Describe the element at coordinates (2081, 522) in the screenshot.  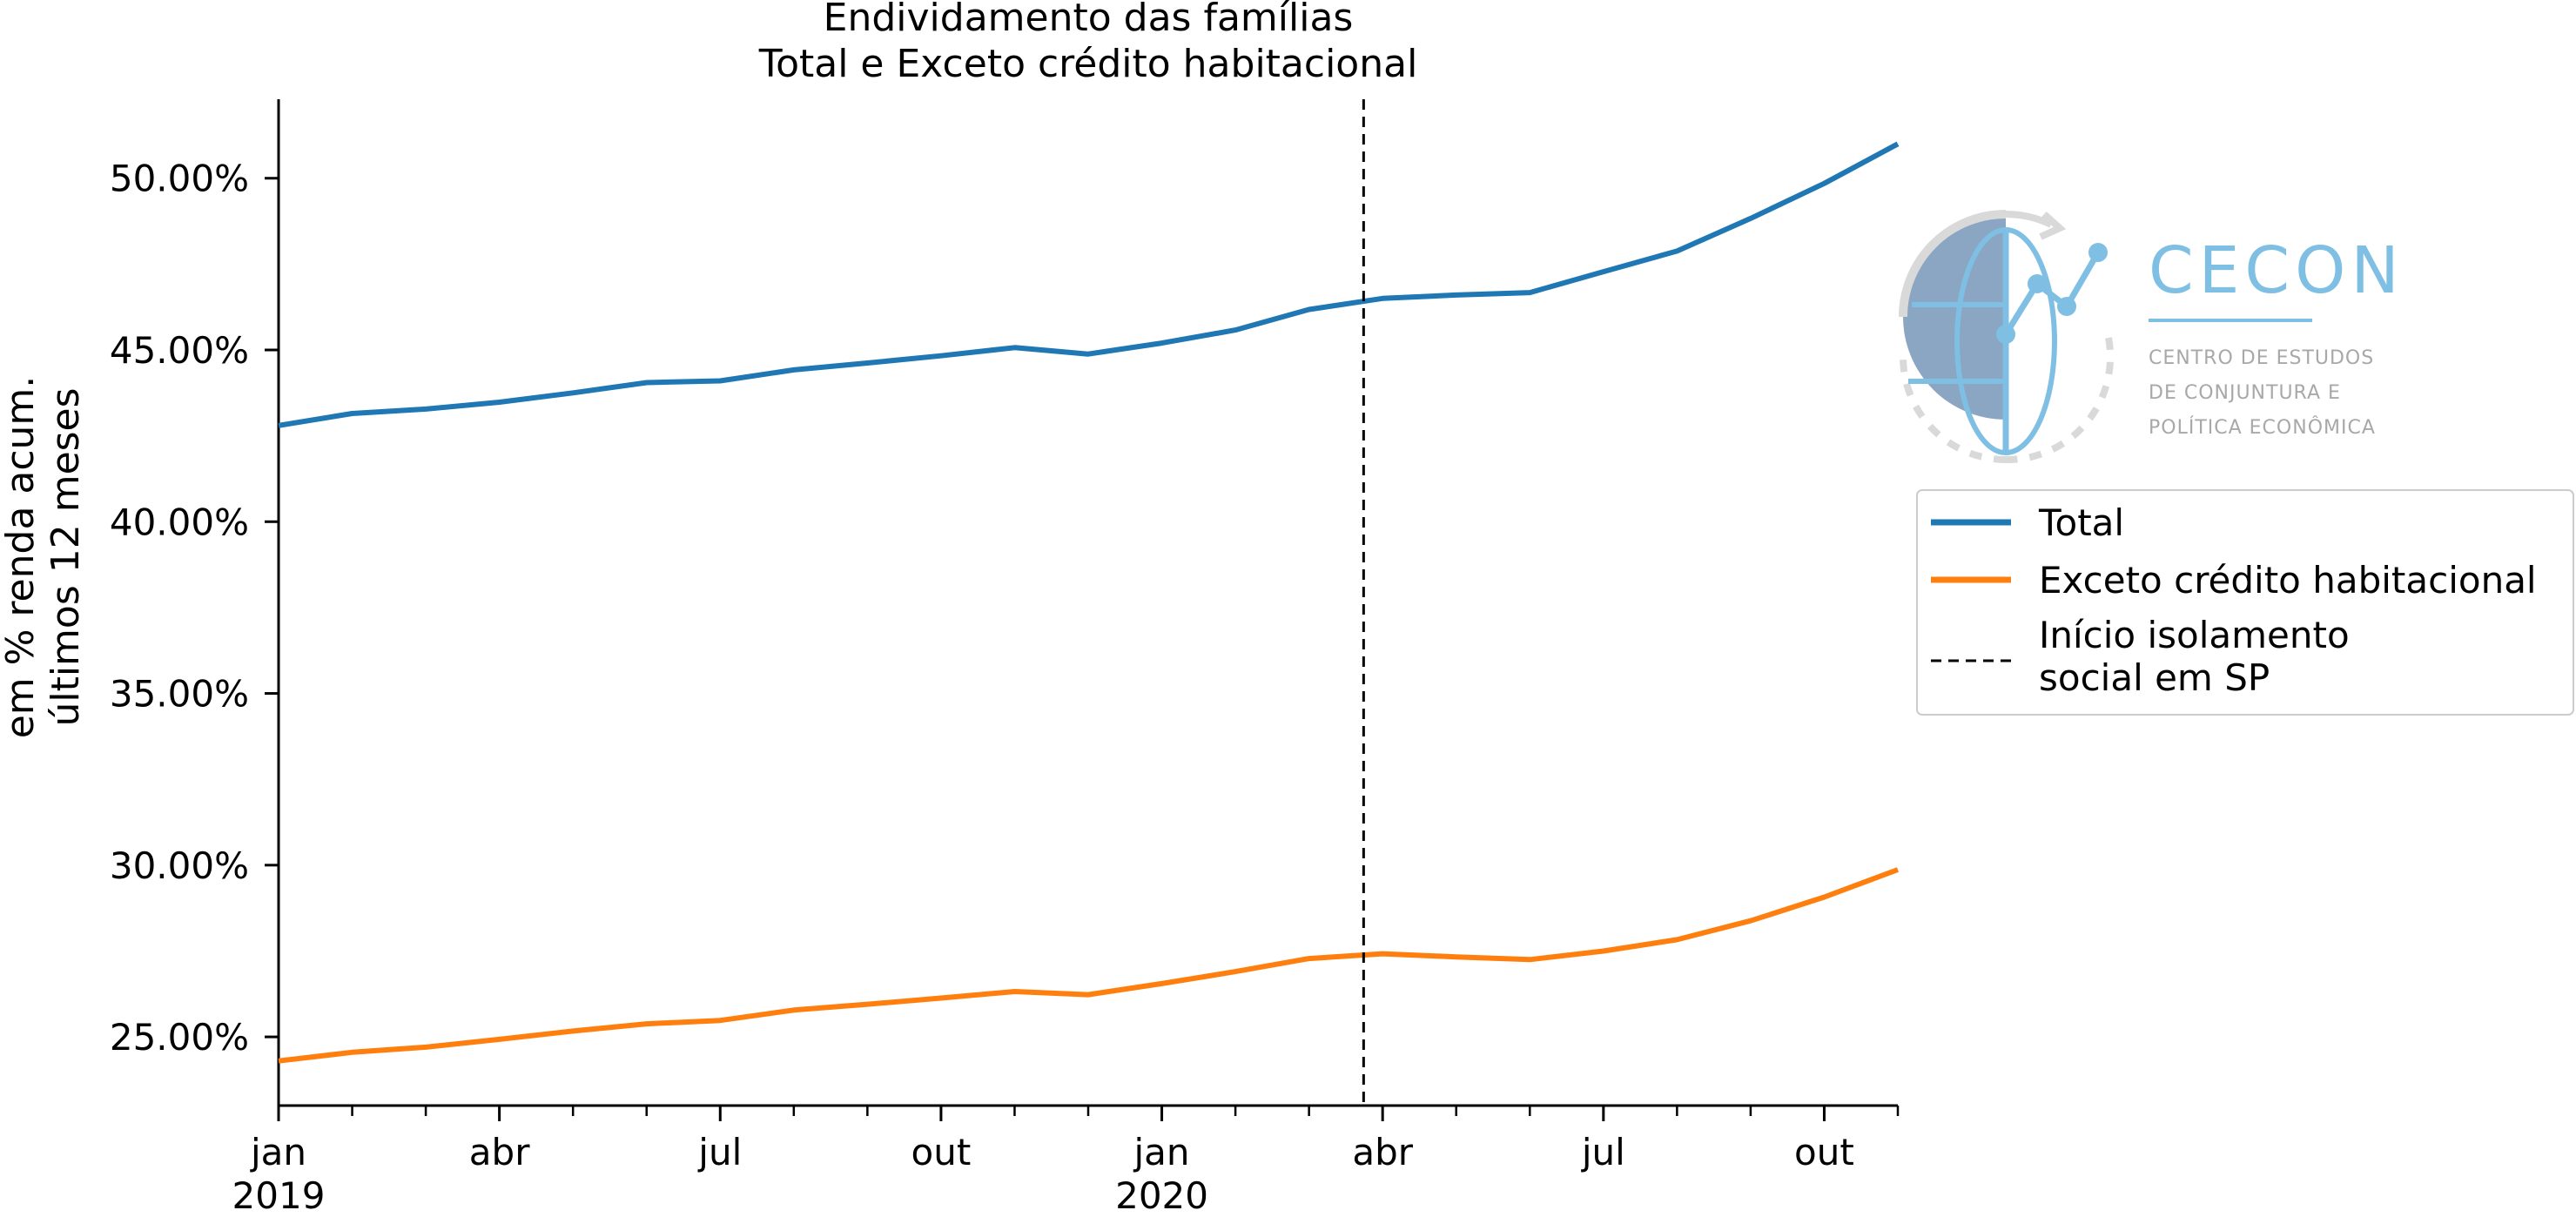
I see `legend-label-total: Total` at that location.